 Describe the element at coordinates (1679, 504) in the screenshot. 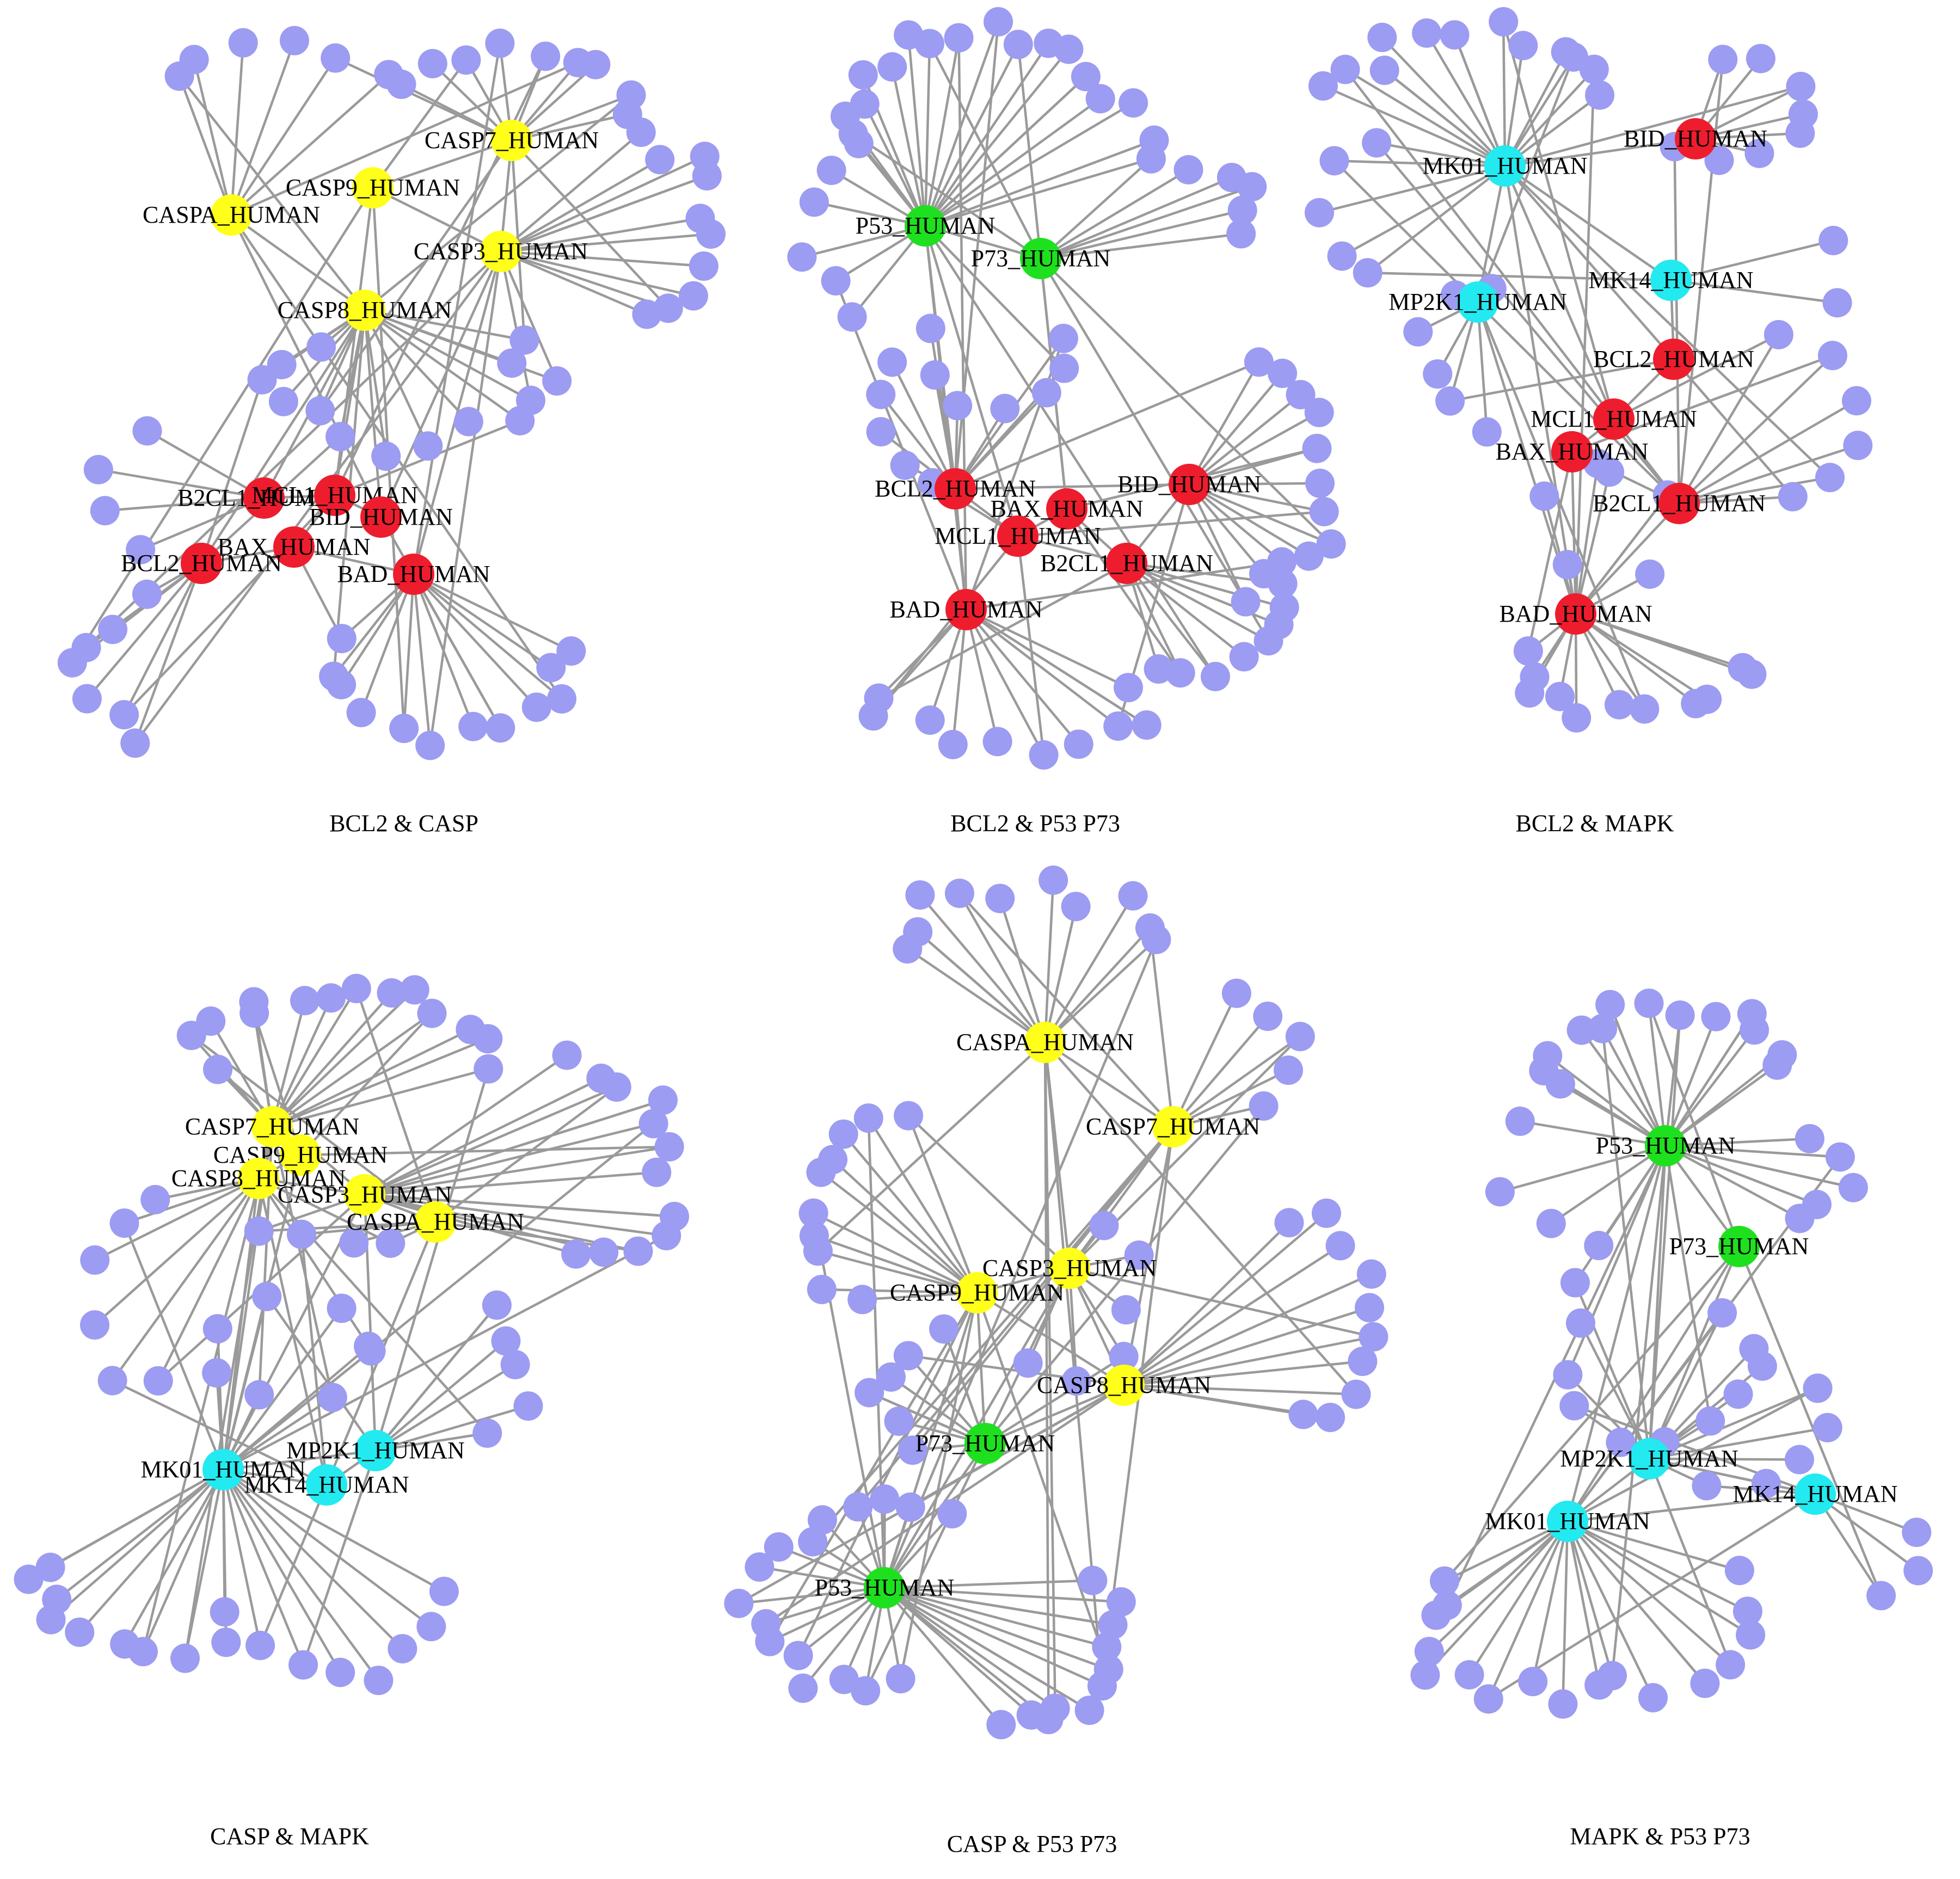

I see `hub-label: B2CL1_HUMAN` at that location.